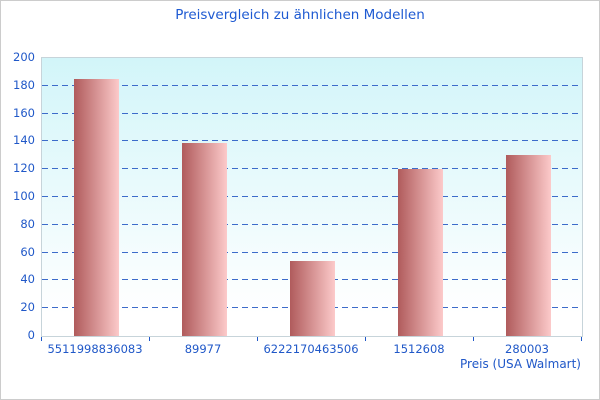 The height and width of the screenshot is (400, 600). I want to click on y-axis-label-40: 40, so click(27, 279).